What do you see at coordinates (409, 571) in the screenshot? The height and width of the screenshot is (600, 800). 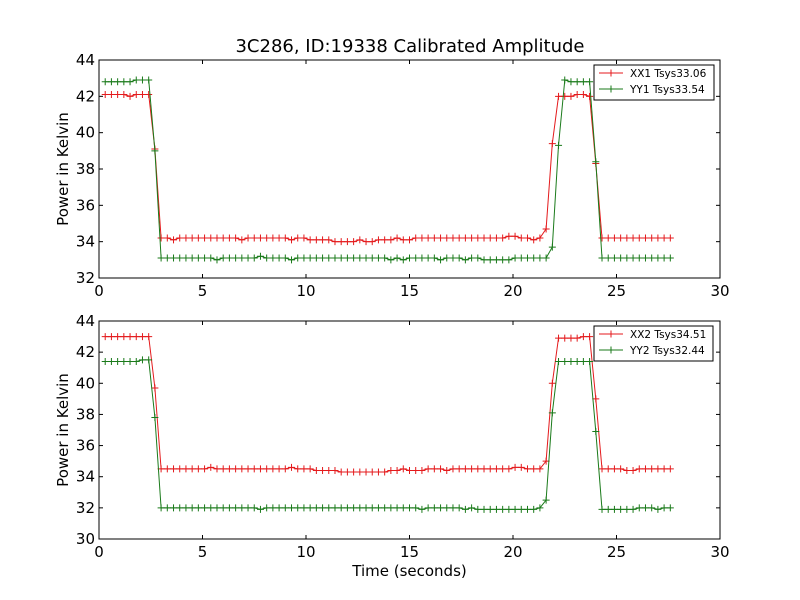 I see `x-axis-label: Time (seconds)` at bounding box center [409, 571].